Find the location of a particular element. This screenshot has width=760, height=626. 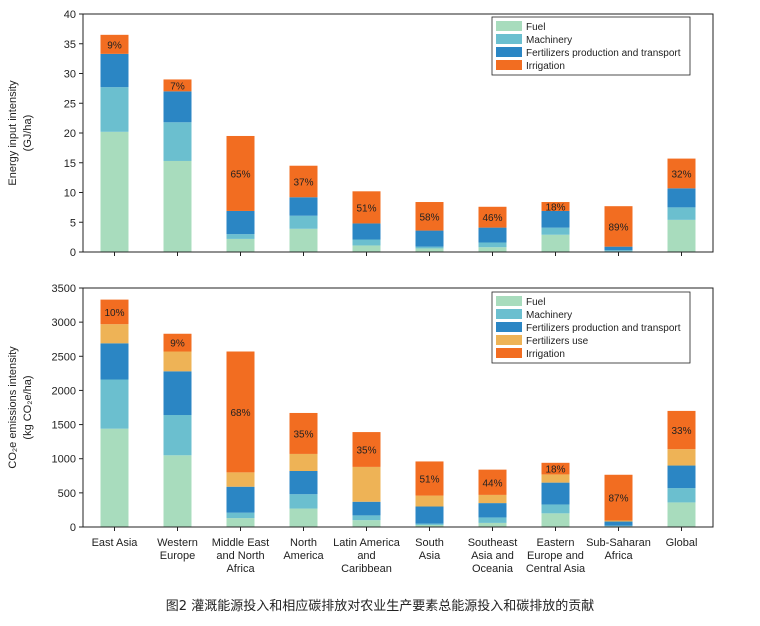

share-label-middle-east-and-north-africa: 65% is located at coordinates (240, 174).